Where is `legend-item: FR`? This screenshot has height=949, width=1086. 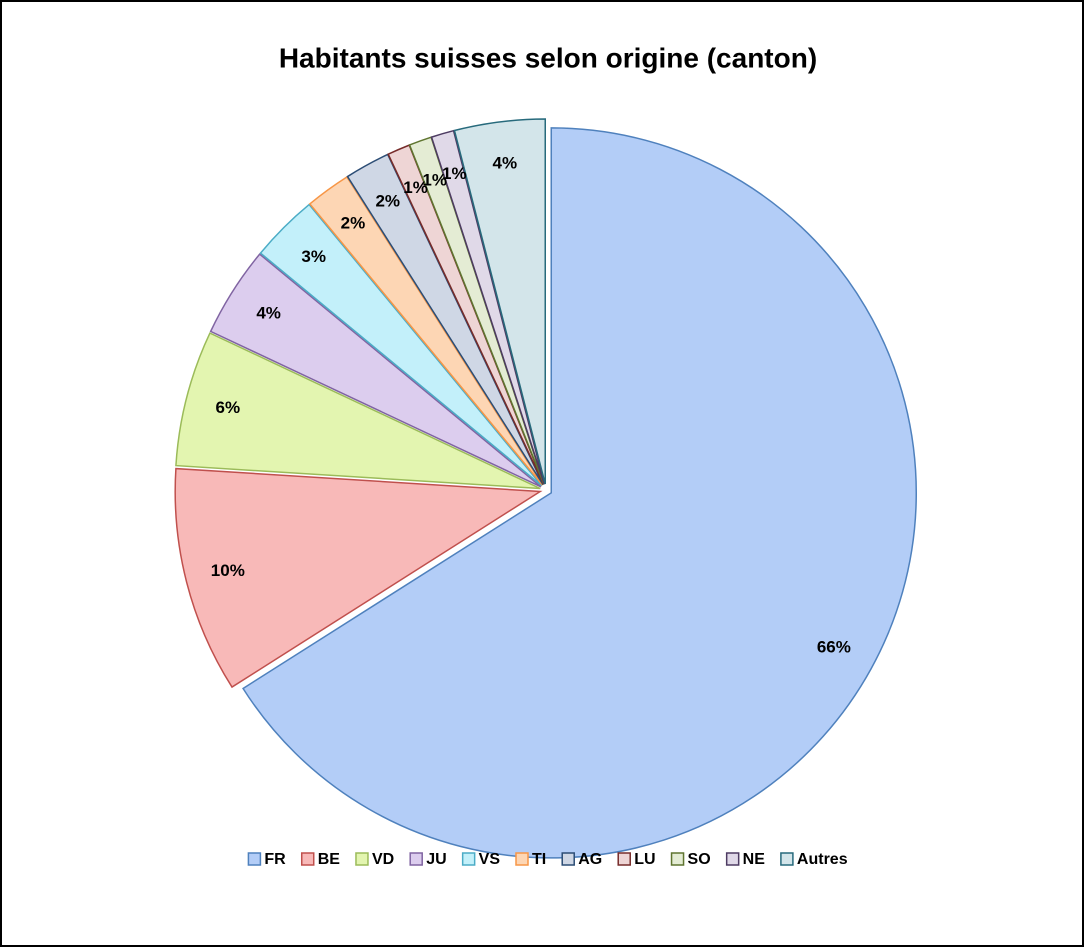
legend-item: FR is located at coordinates (266, 859).